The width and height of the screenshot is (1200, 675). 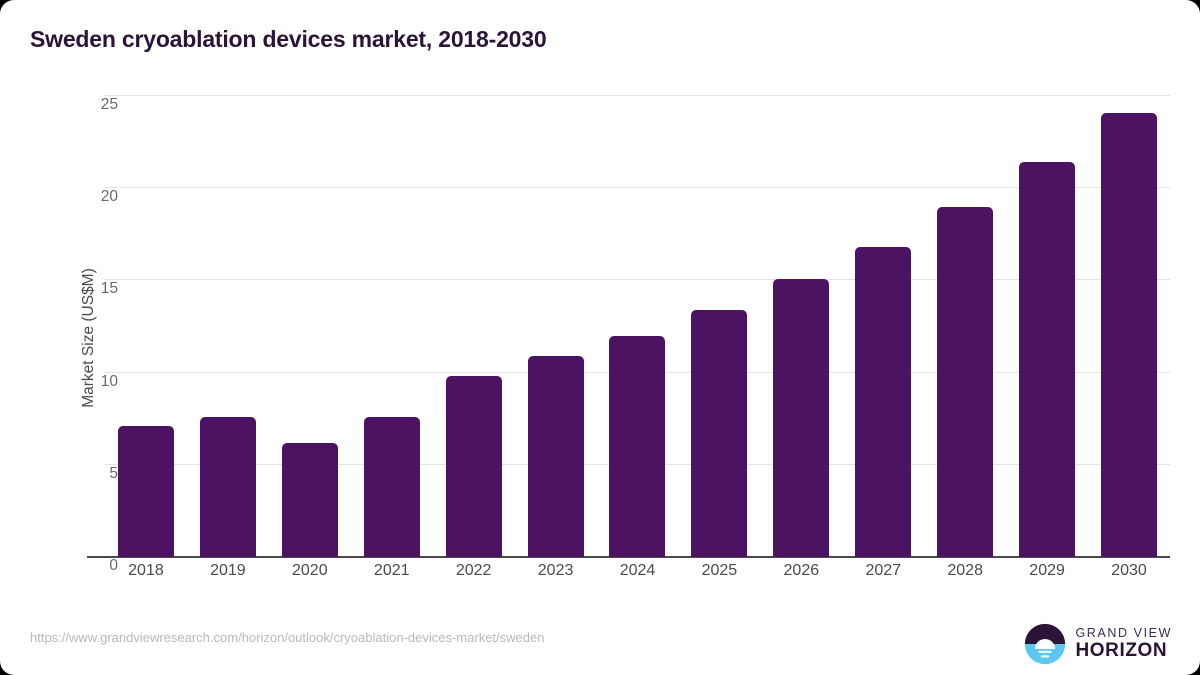 I want to click on bar-2026, so click(x=801, y=417).